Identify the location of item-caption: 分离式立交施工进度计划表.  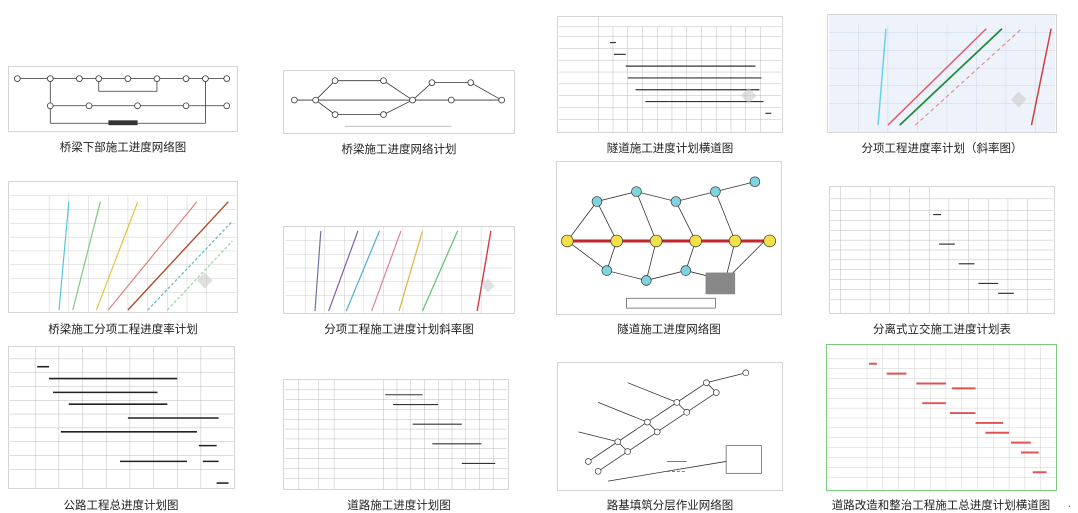
(942, 329).